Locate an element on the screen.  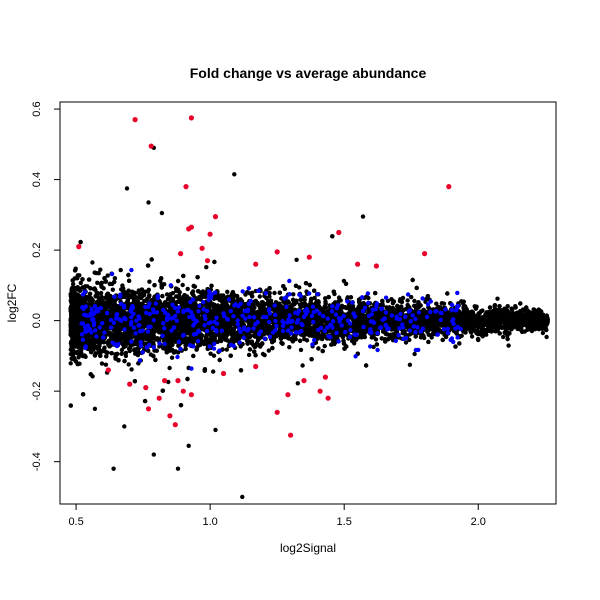
chart-title: Fold change vs average abundance is located at coordinates (308, 73).